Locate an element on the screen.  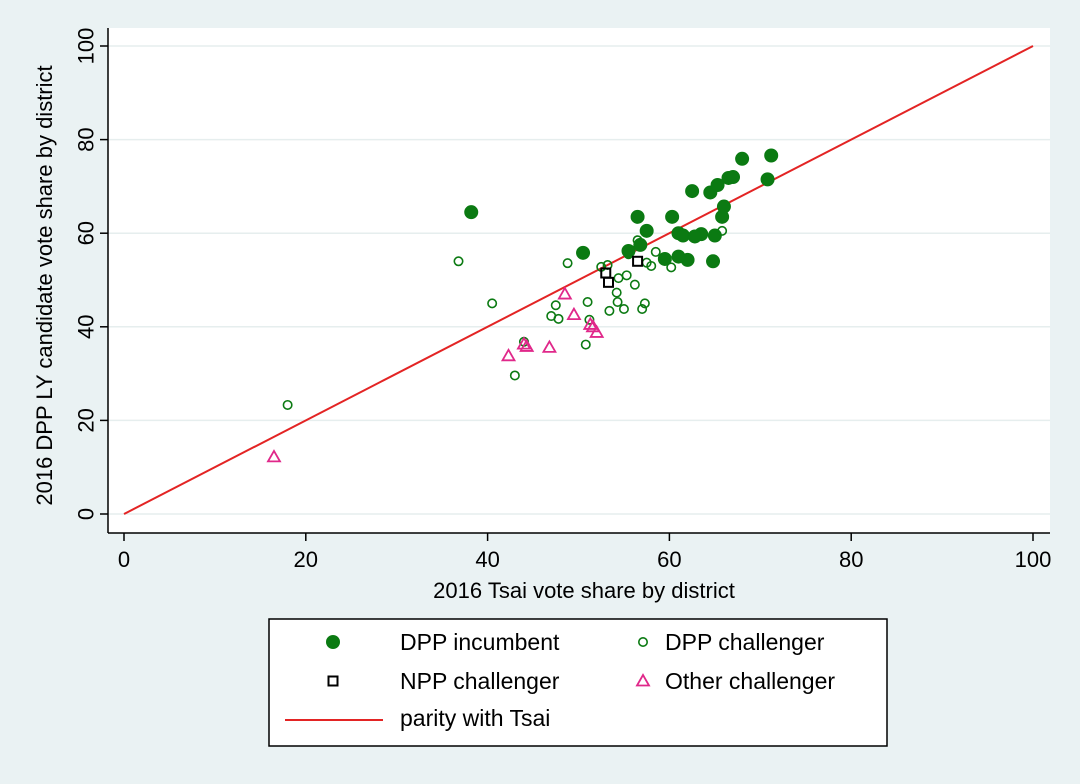
x-tick-label: 100 is located at coordinates (1033, 559).